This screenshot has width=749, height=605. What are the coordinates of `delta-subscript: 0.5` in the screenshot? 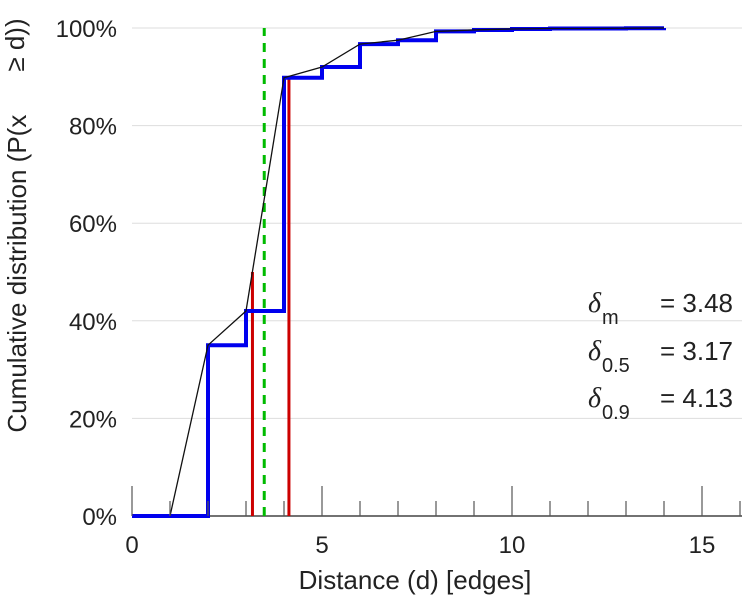 It's located at (616, 366).